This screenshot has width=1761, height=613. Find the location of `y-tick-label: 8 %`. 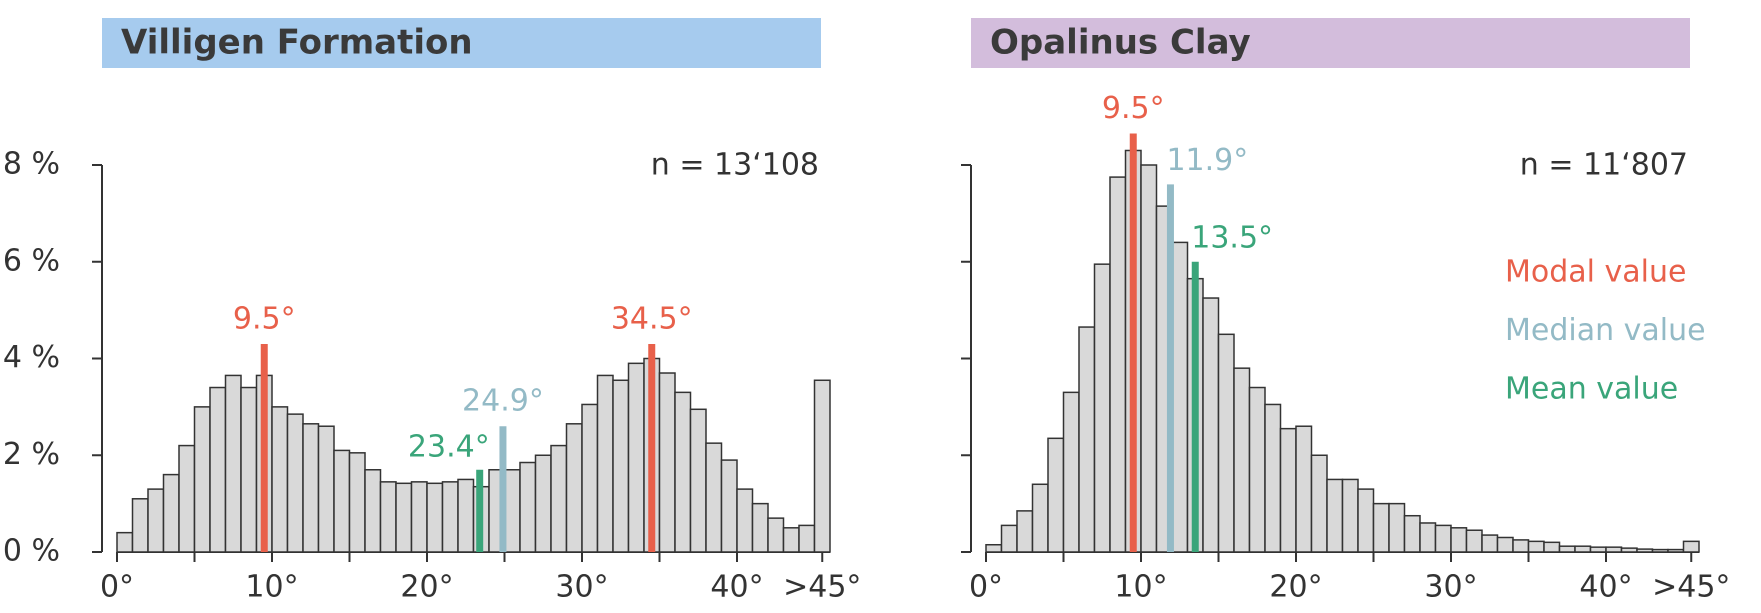

y-tick-label: 8 % is located at coordinates (31, 164).